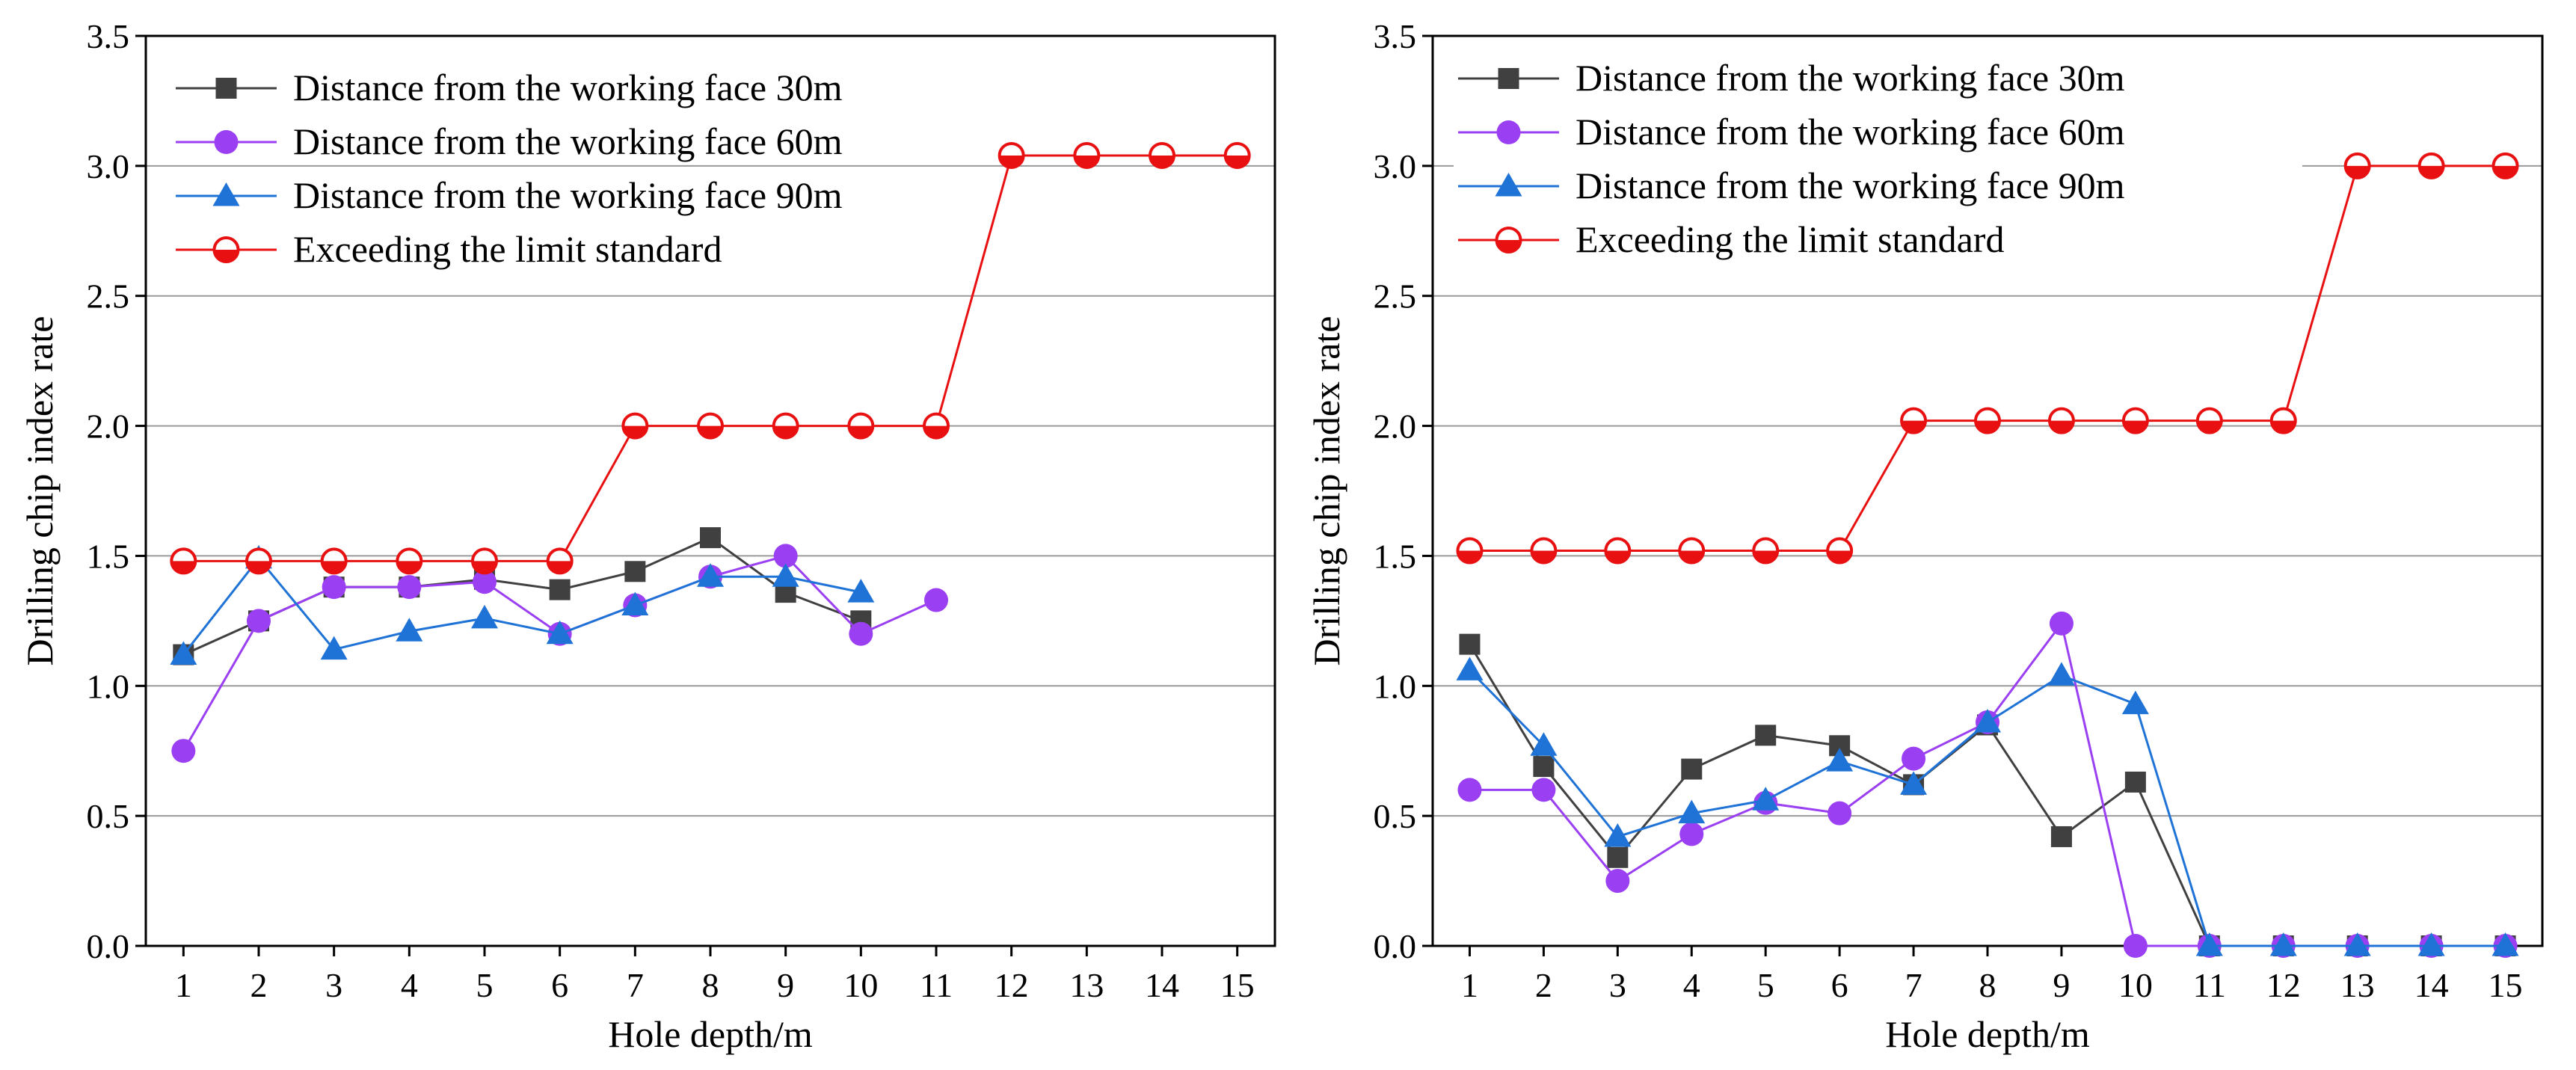 The height and width of the screenshot is (1070, 2576). Describe the element at coordinates (1395, 686) in the screenshot. I see `y-tick-label: 1.0` at that location.